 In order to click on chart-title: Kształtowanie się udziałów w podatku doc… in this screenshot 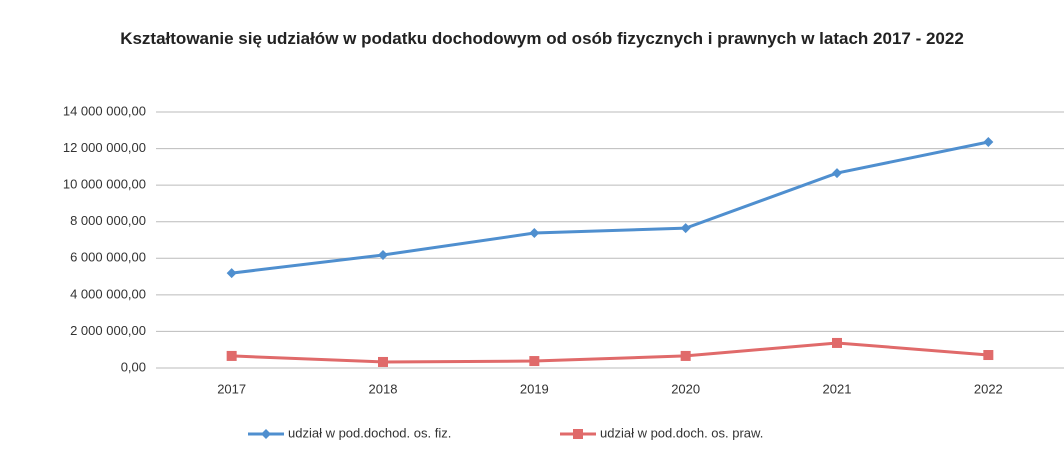, I will do `click(542, 38)`.